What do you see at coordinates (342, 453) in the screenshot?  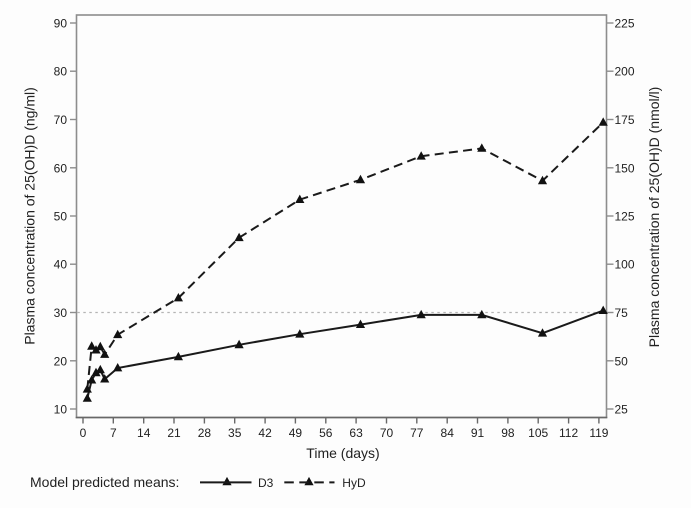 I see `svg-text: Time (days)` at bounding box center [342, 453].